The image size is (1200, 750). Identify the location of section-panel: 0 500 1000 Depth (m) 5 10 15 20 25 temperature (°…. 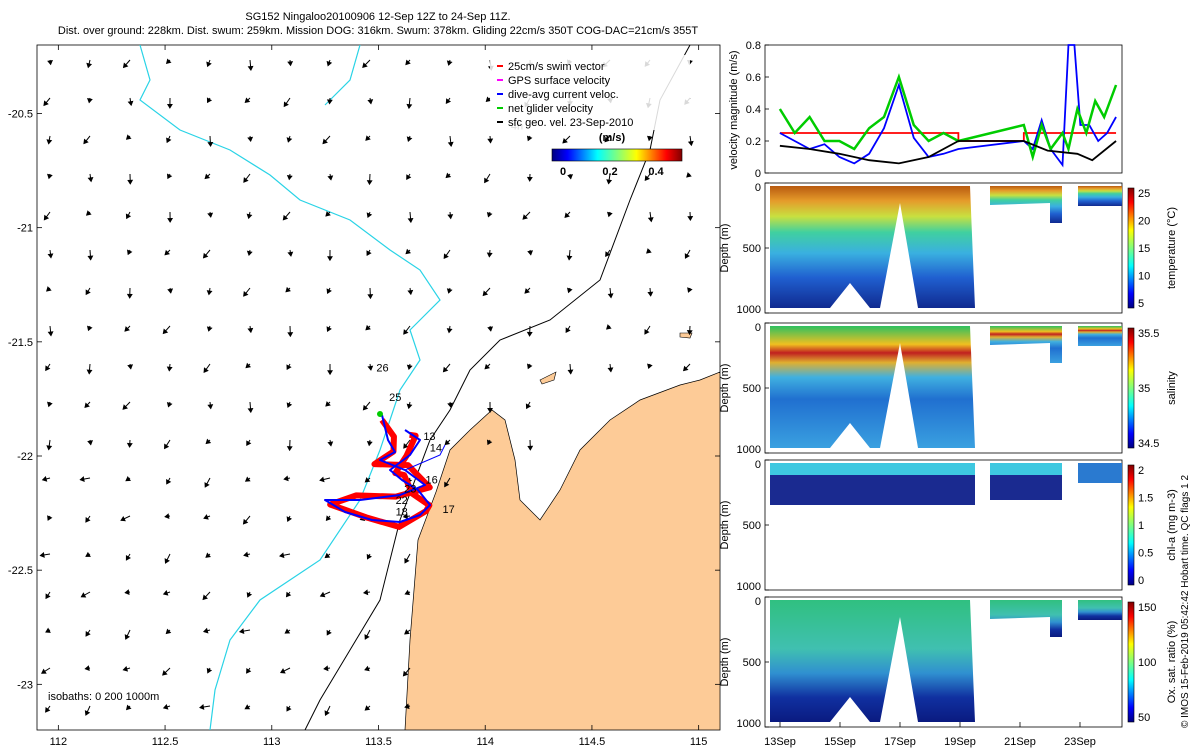
(948, 249).